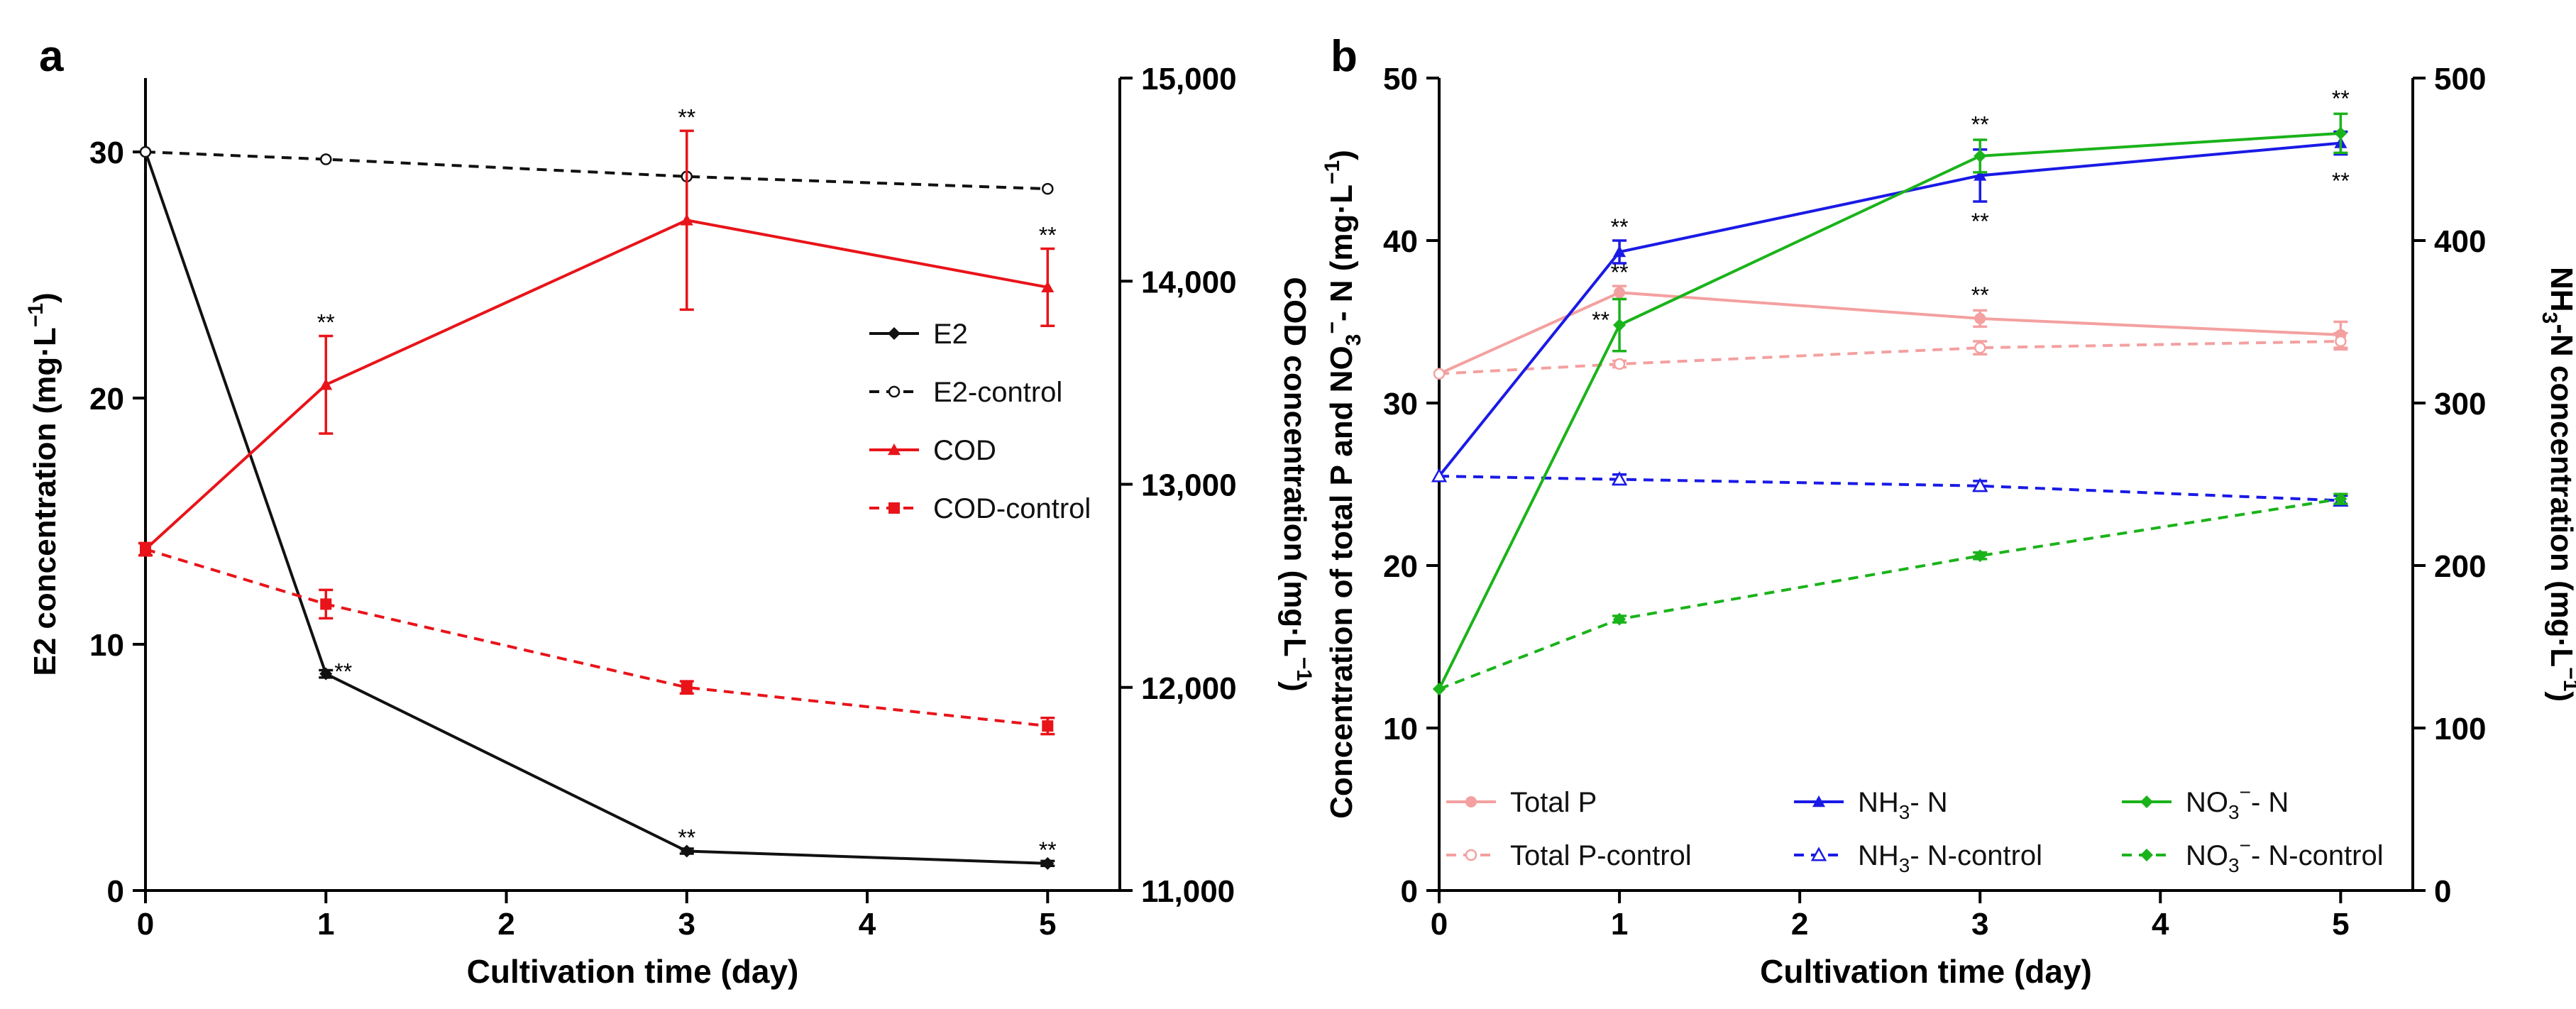 This screenshot has height=1009, width=2576. What do you see at coordinates (2460, 566) in the screenshot?
I see `right-y-tick-label: 200` at bounding box center [2460, 566].